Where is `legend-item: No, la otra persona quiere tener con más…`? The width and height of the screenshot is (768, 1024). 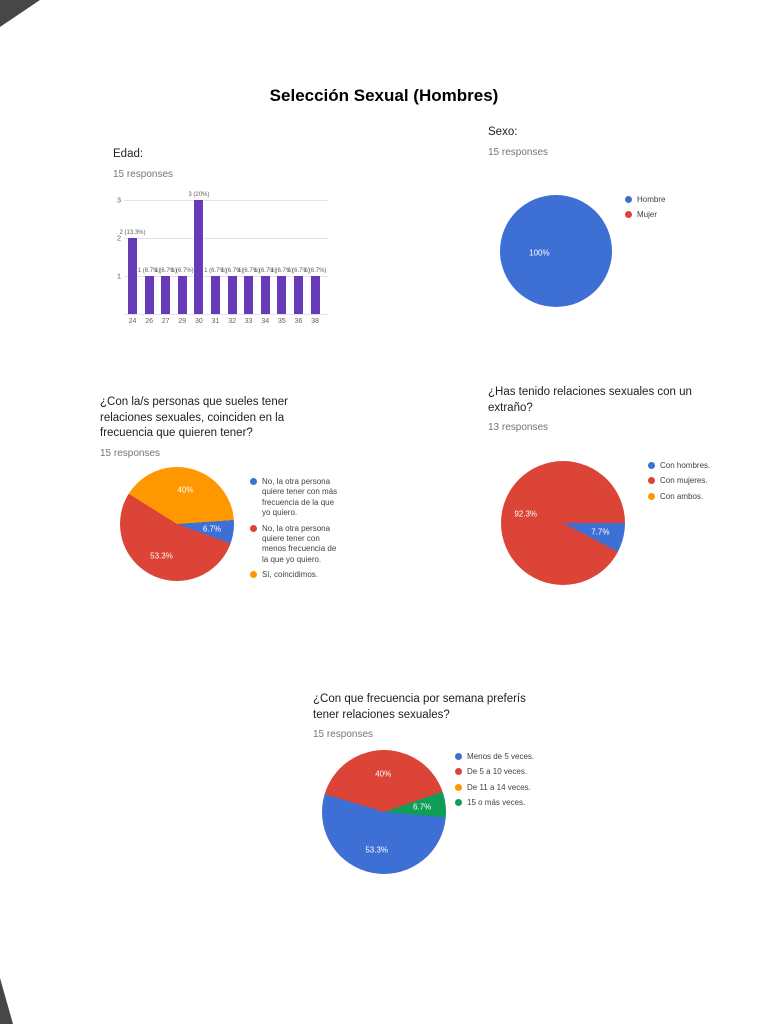 legend-item: No, la otra persona quiere tener con más… is located at coordinates (294, 498).